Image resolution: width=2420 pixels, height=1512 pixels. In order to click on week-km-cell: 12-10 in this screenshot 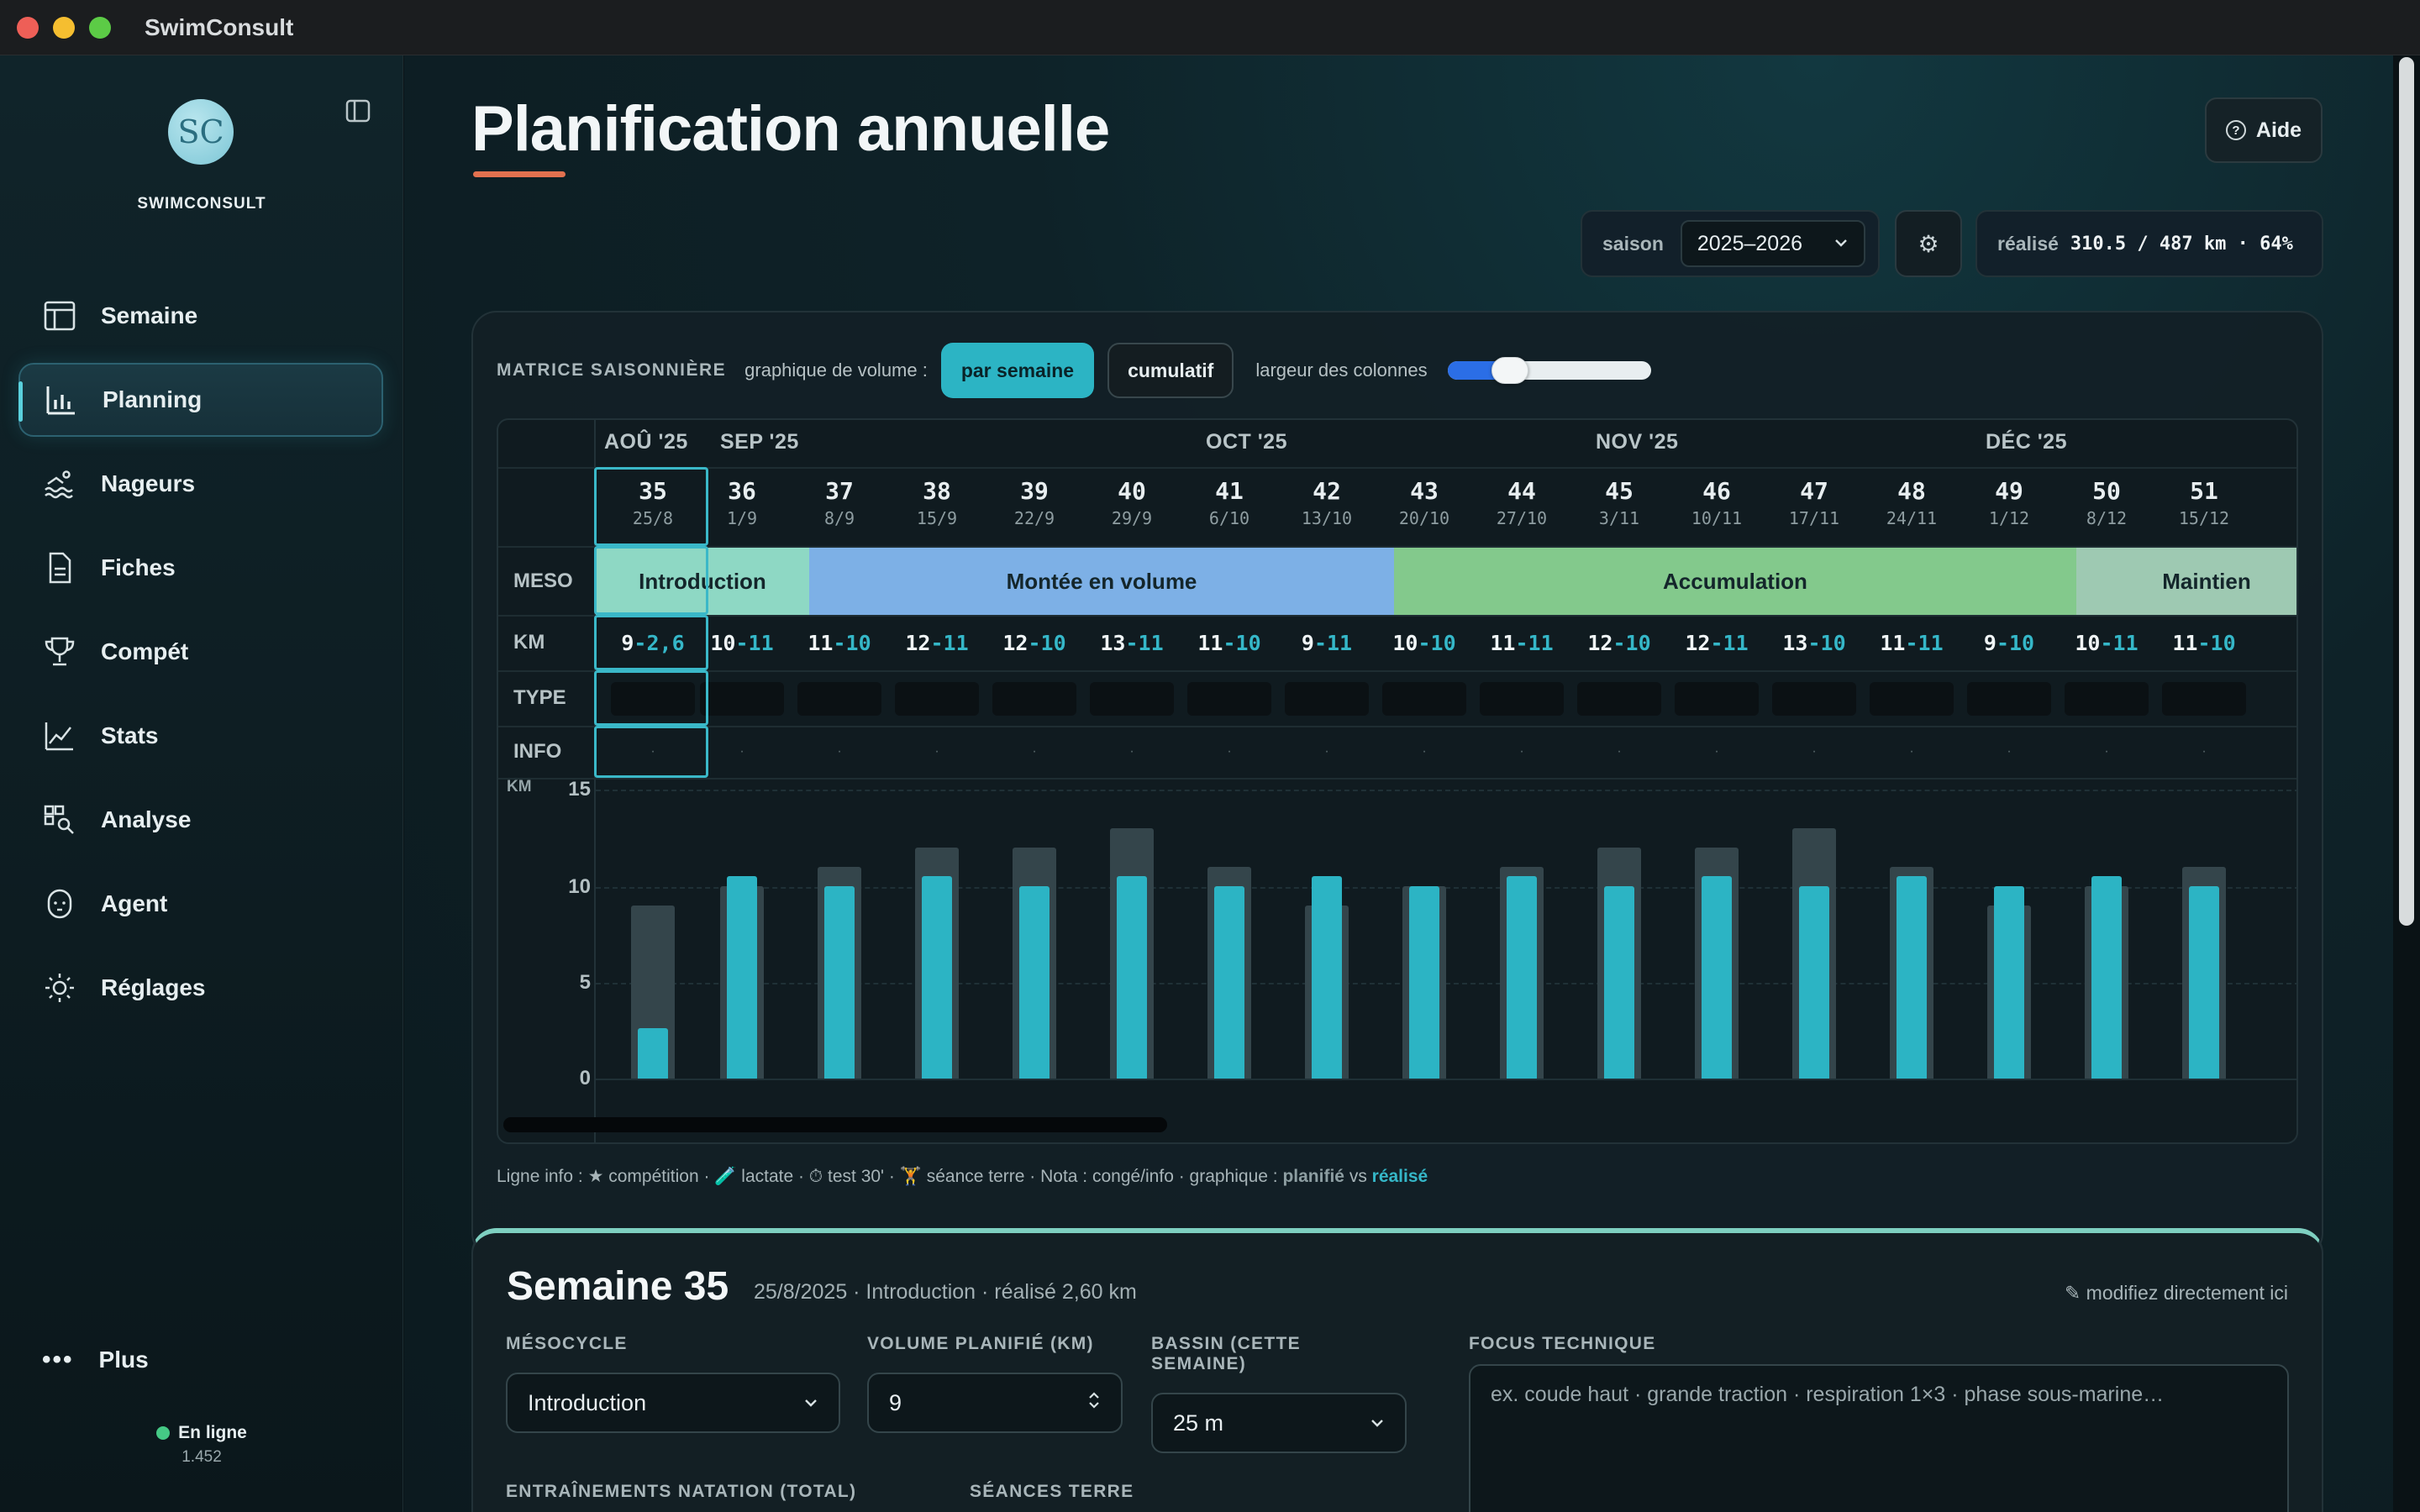, I will do `click(1034, 642)`.